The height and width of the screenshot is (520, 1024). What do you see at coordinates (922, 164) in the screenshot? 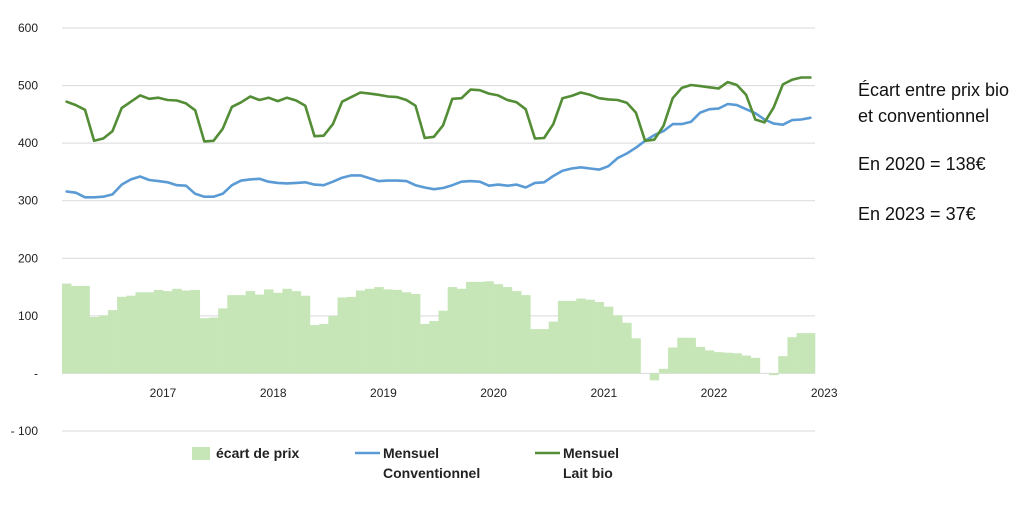
I see `annotation-2020: En 2020 = 138€` at bounding box center [922, 164].